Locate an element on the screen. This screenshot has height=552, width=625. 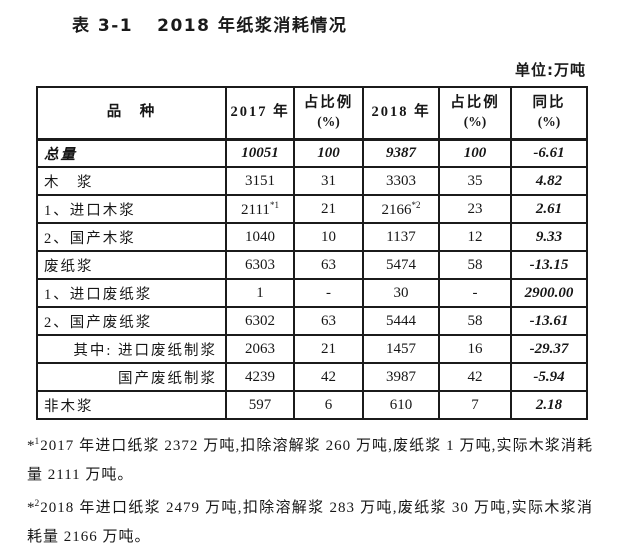
cell-2018-value: 5444 is located at coordinates (401, 321).